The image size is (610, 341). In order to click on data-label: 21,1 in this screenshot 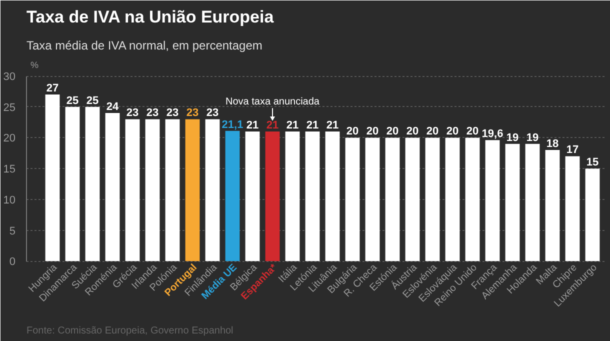, I will do `click(233, 124)`.